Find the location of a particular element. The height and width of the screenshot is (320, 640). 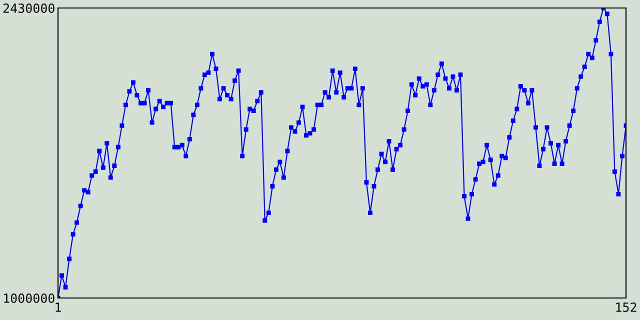

y-tick-label: 1000000 is located at coordinates (29, 298).